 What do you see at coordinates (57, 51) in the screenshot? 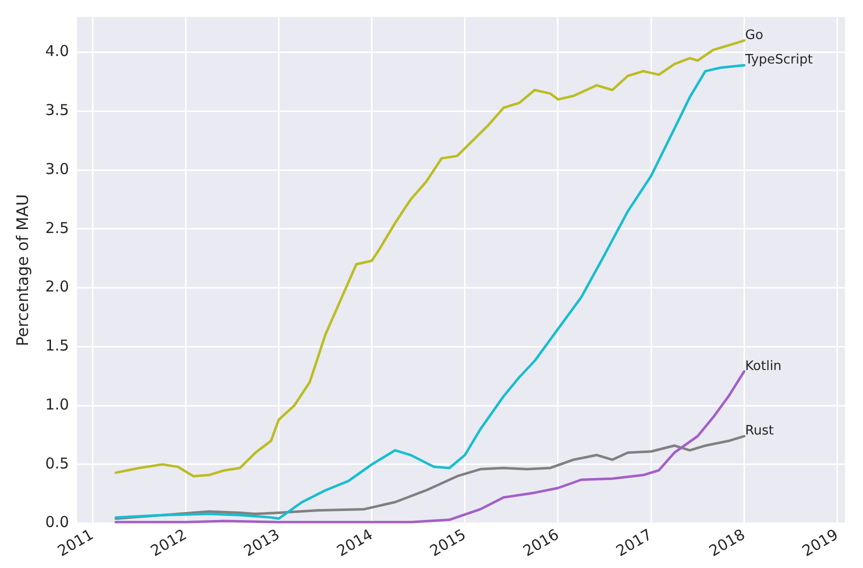
I see `y-tick-label: 4.0` at bounding box center [57, 51].